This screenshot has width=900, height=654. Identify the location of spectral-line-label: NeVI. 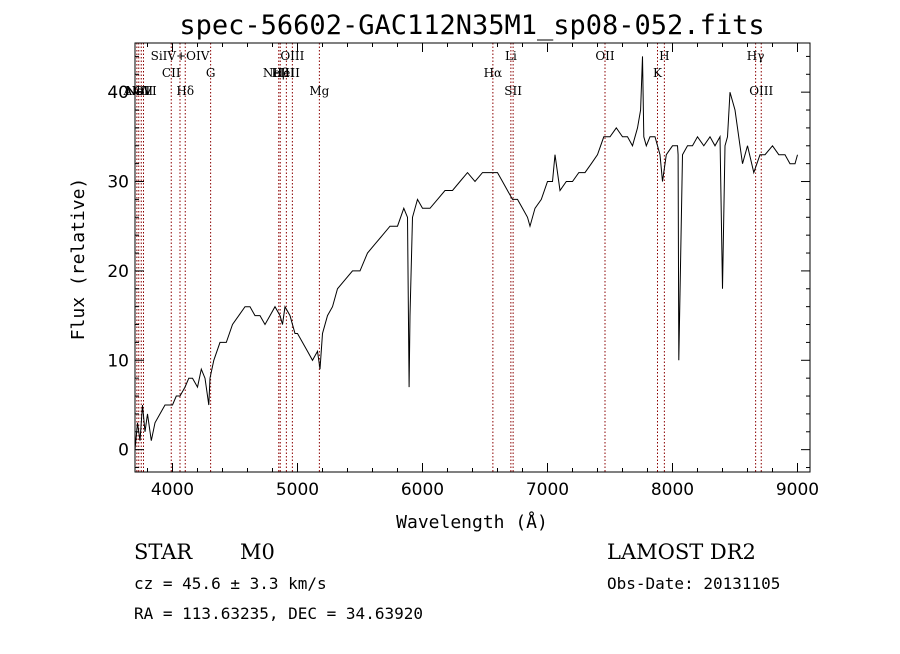
(141, 91).